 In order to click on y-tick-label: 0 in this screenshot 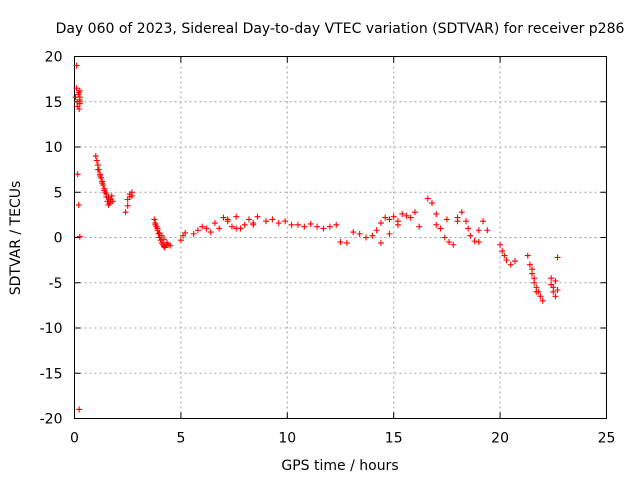, I will do `click(58, 239)`.